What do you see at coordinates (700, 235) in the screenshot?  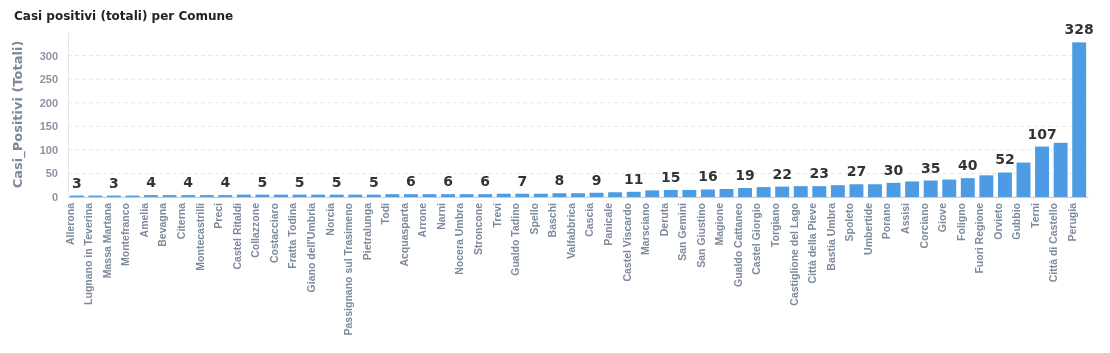 I see `x-tick-label: San Giustino` at bounding box center [700, 235].